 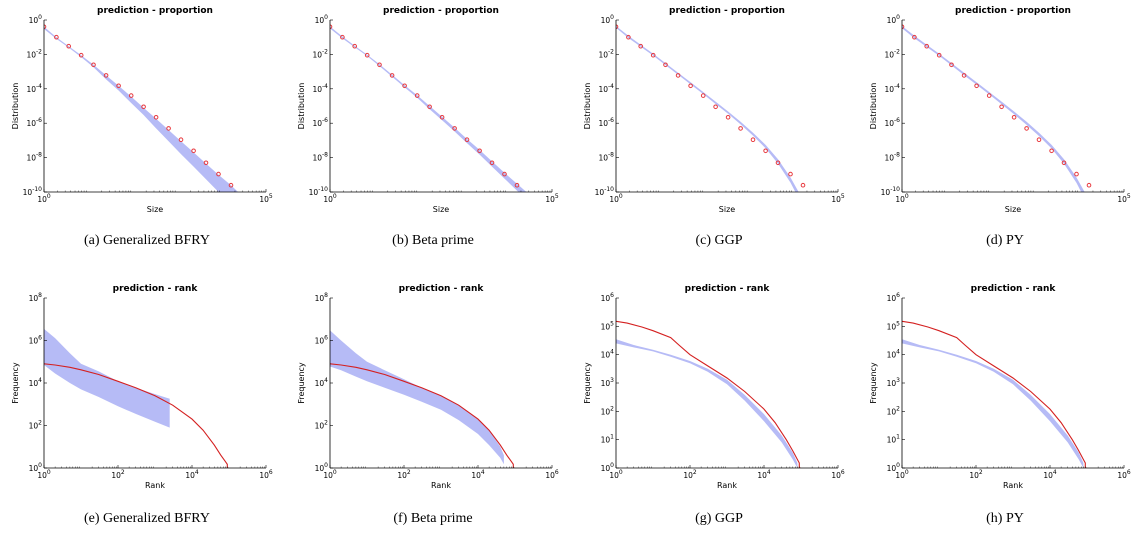 I want to click on subfigure-caption: (e) Generalized BFRY, so click(x=147, y=518).